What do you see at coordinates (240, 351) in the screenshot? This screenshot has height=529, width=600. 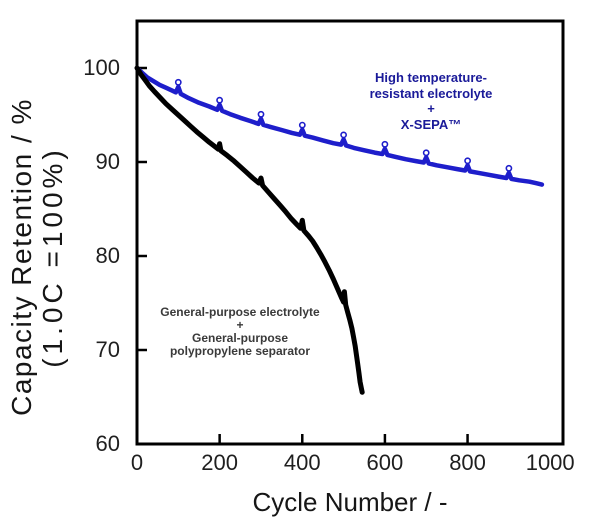 I see `annotation-black-line4: polypropylene separator` at bounding box center [240, 351].